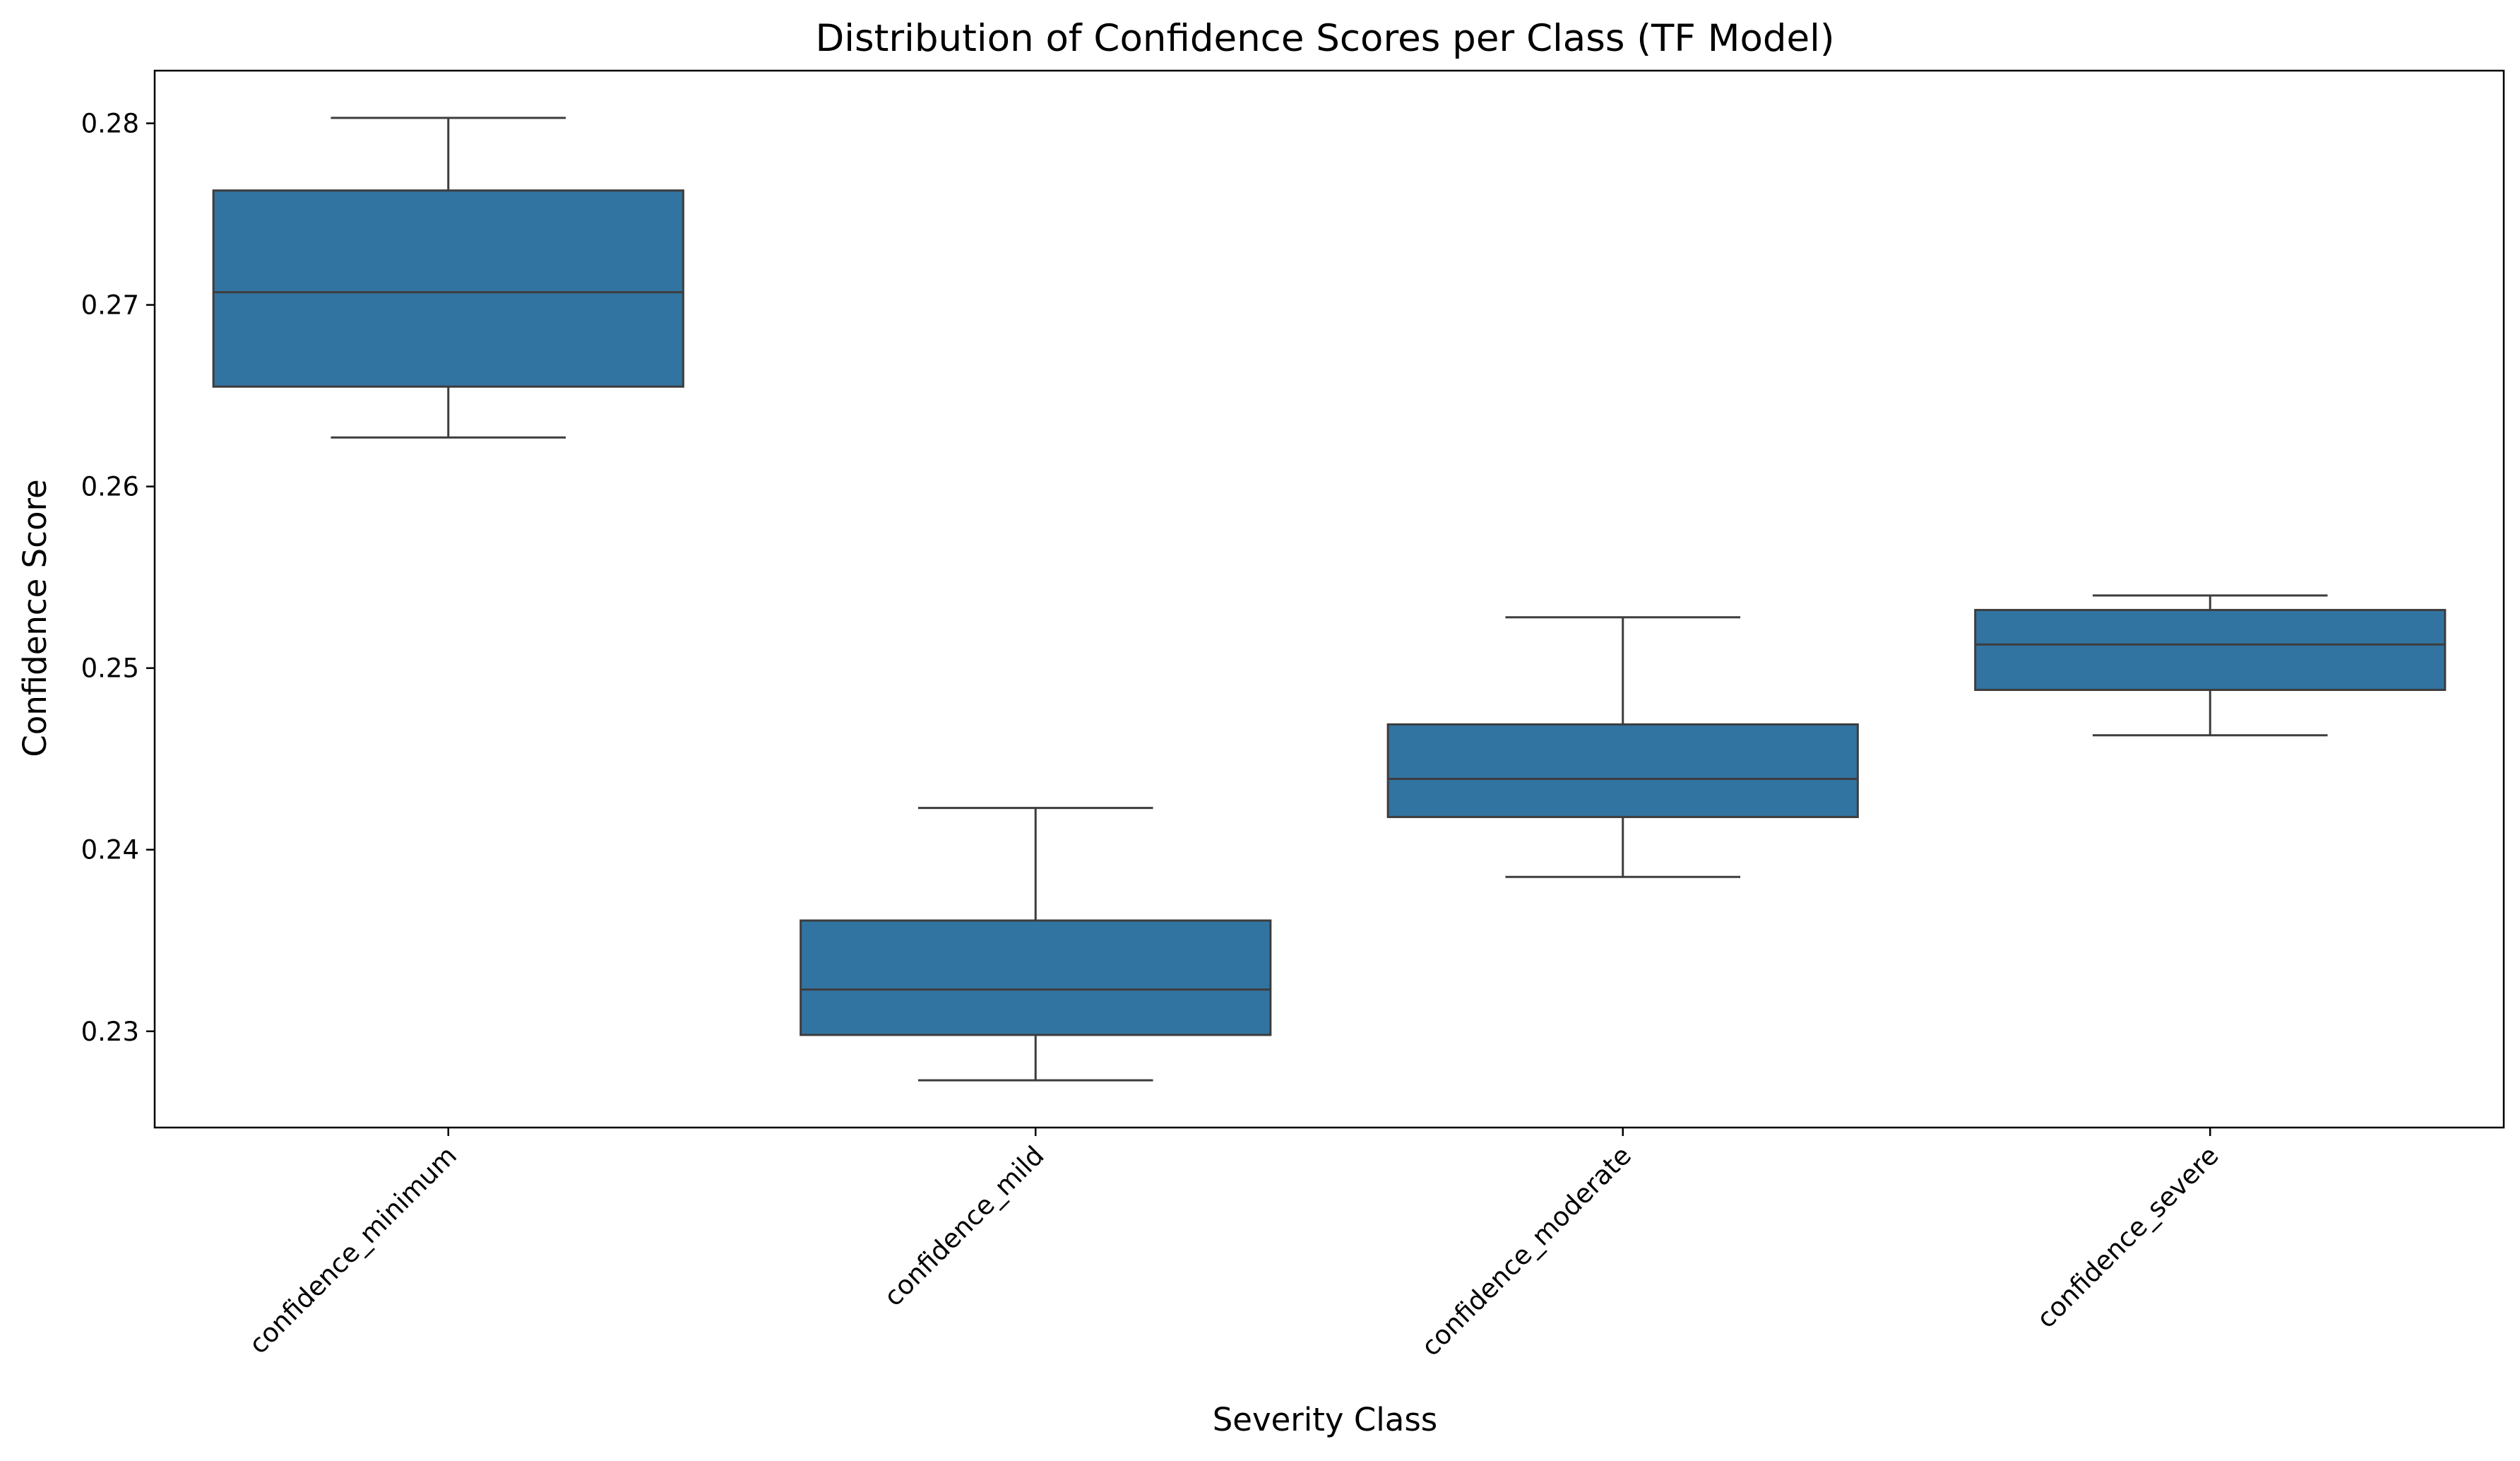 Image resolution: width=2520 pixels, height=1461 pixels. What do you see at coordinates (110, 305) in the screenshot?
I see `y-tick-label: 0.27` at bounding box center [110, 305].